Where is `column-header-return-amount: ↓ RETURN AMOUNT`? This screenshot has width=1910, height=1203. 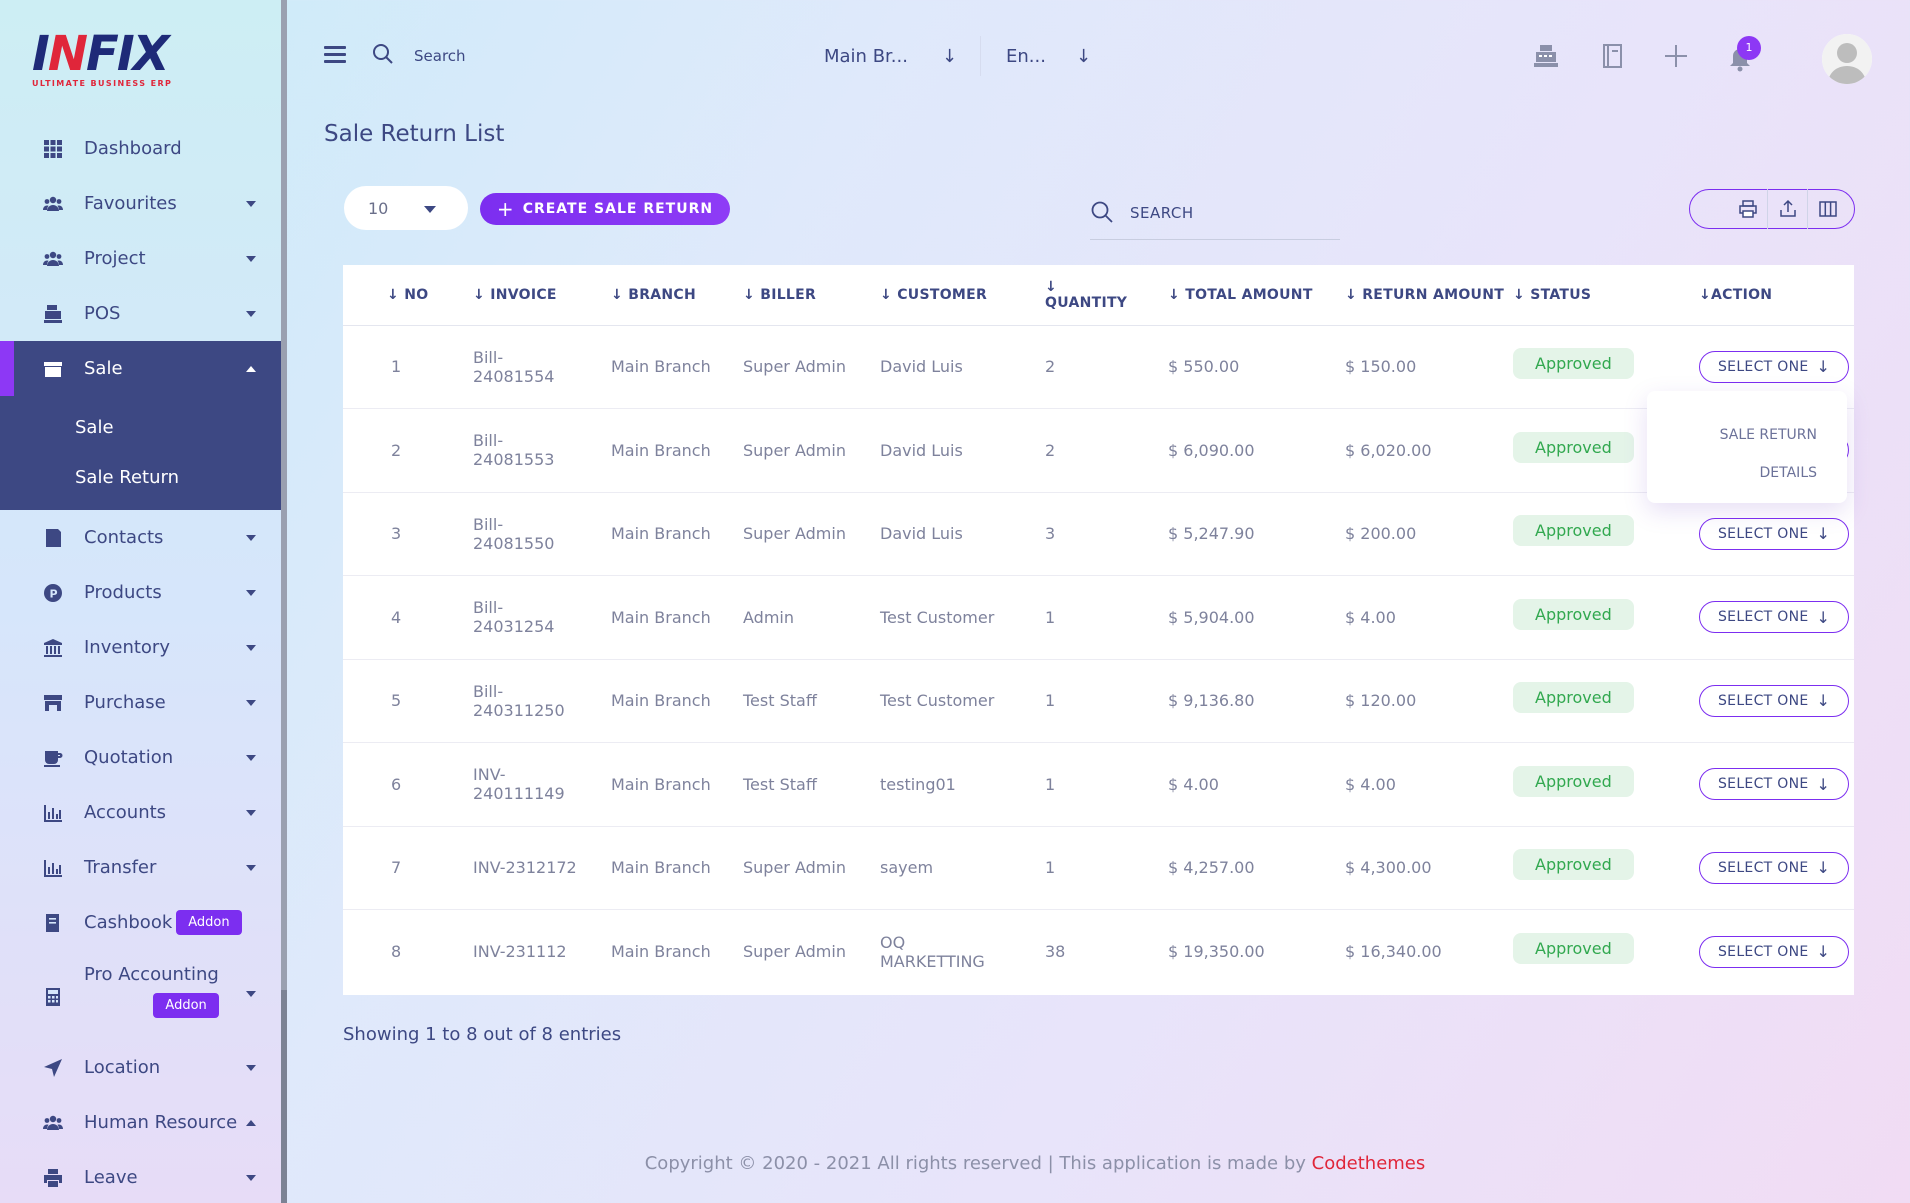 column-header-return-amount: ↓ RETURN AMOUNT is located at coordinates (1414, 295).